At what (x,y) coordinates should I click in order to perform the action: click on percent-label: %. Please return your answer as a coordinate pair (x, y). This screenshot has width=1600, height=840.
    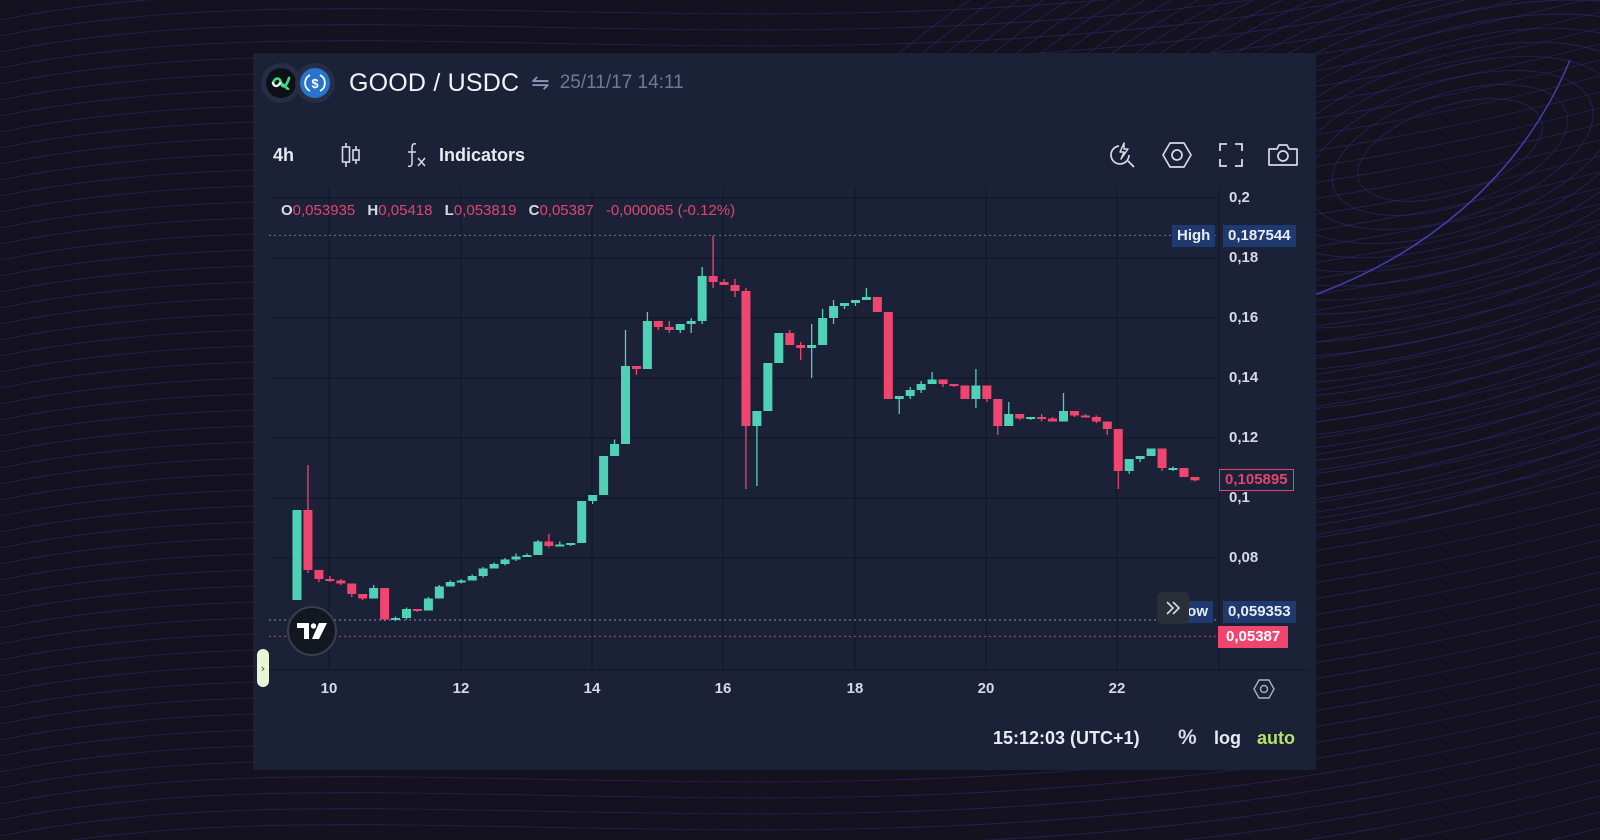
    Looking at the image, I should click on (1187, 737).